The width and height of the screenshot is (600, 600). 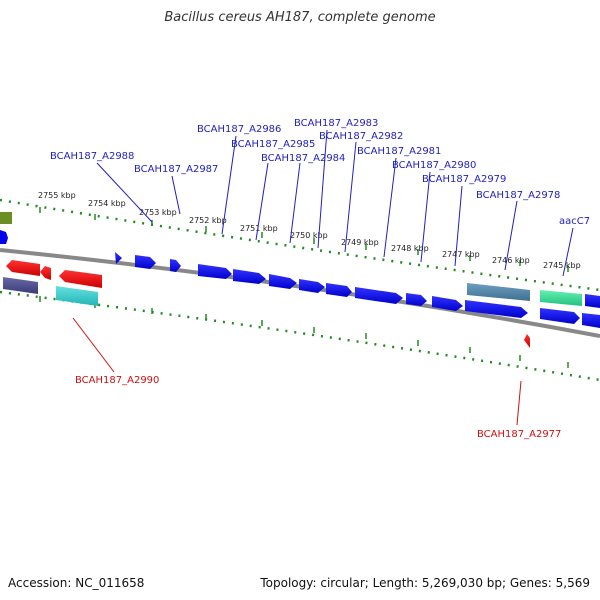 What do you see at coordinates (158, 212) in the screenshot?
I see `kbp-label: 2753 kbp` at bounding box center [158, 212].